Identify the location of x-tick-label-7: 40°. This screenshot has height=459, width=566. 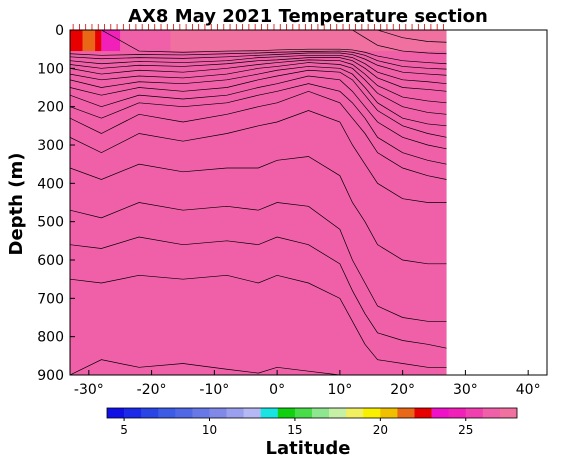
(528, 390).